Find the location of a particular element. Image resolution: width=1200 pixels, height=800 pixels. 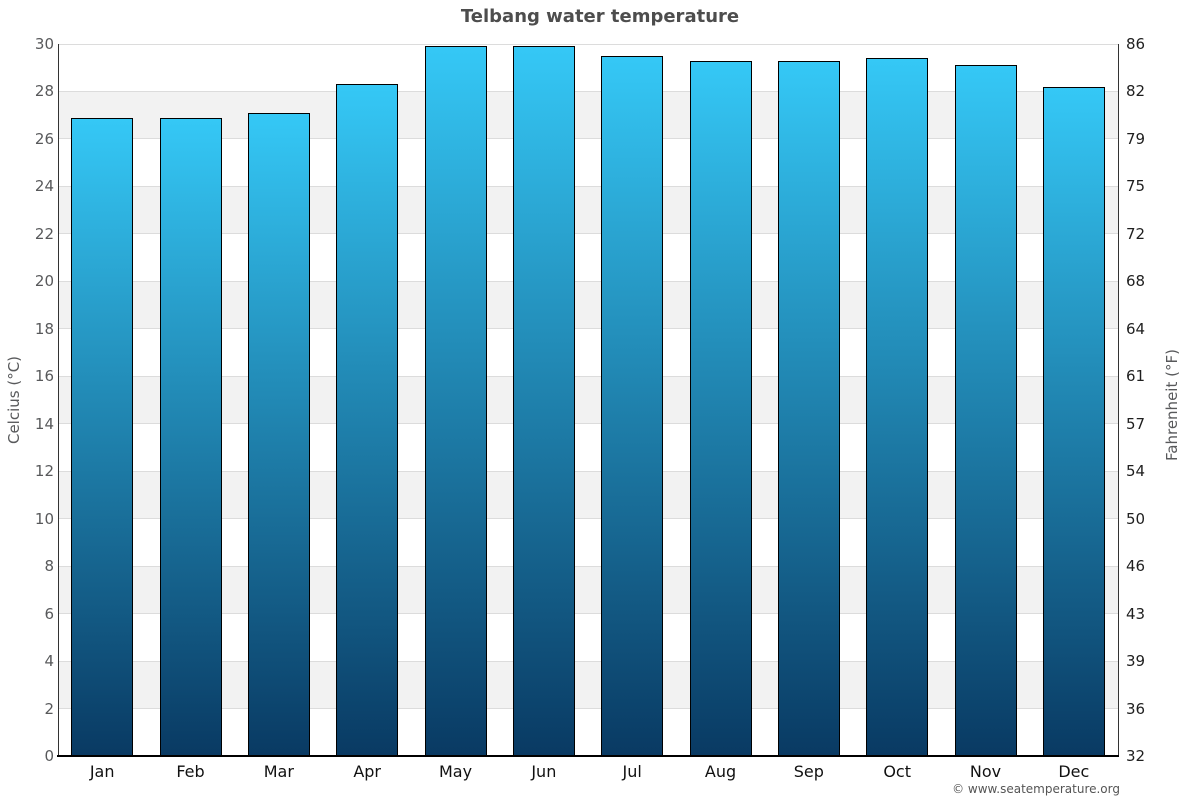

y-axis-tick-celsius-14: 14 is located at coordinates (44, 423).